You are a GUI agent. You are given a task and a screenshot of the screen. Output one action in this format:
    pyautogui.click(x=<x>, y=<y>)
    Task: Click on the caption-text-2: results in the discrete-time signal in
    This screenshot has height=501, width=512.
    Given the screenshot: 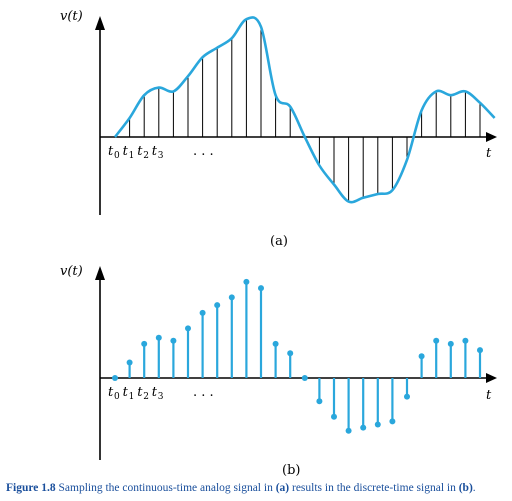 What is the action you would take?
    pyautogui.click(x=374, y=488)
    